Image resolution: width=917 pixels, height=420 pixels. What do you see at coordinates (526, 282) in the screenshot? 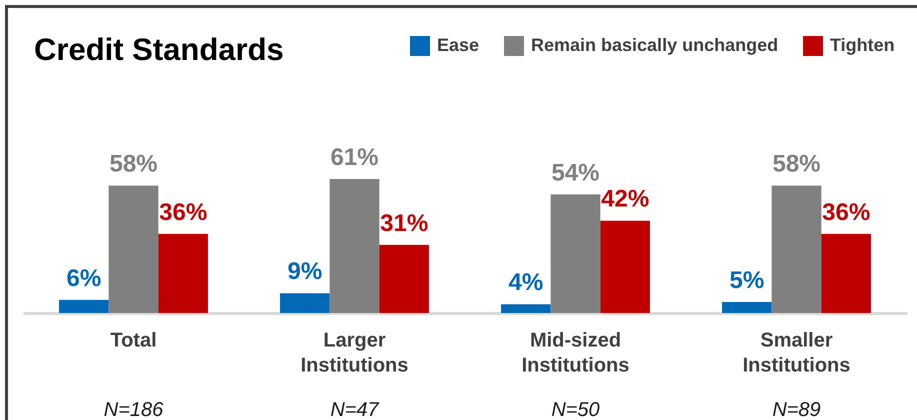
I see `data-label: 4%` at bounding box center [526, 282].